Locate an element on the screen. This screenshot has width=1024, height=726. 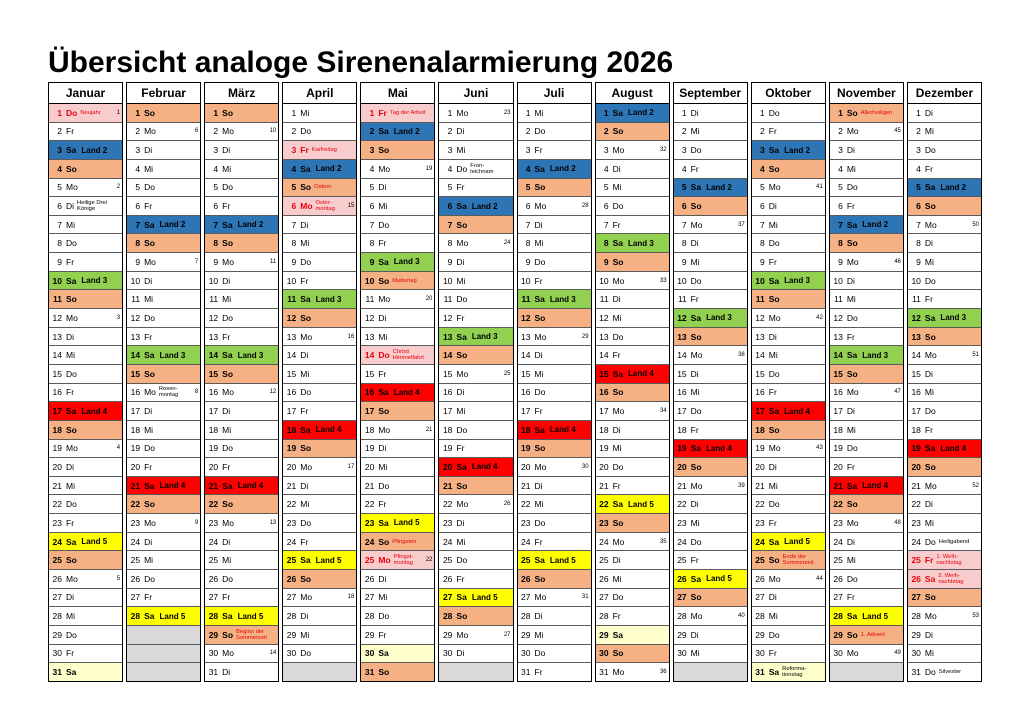
day-number: 5 is located at coordinates (918, 187).